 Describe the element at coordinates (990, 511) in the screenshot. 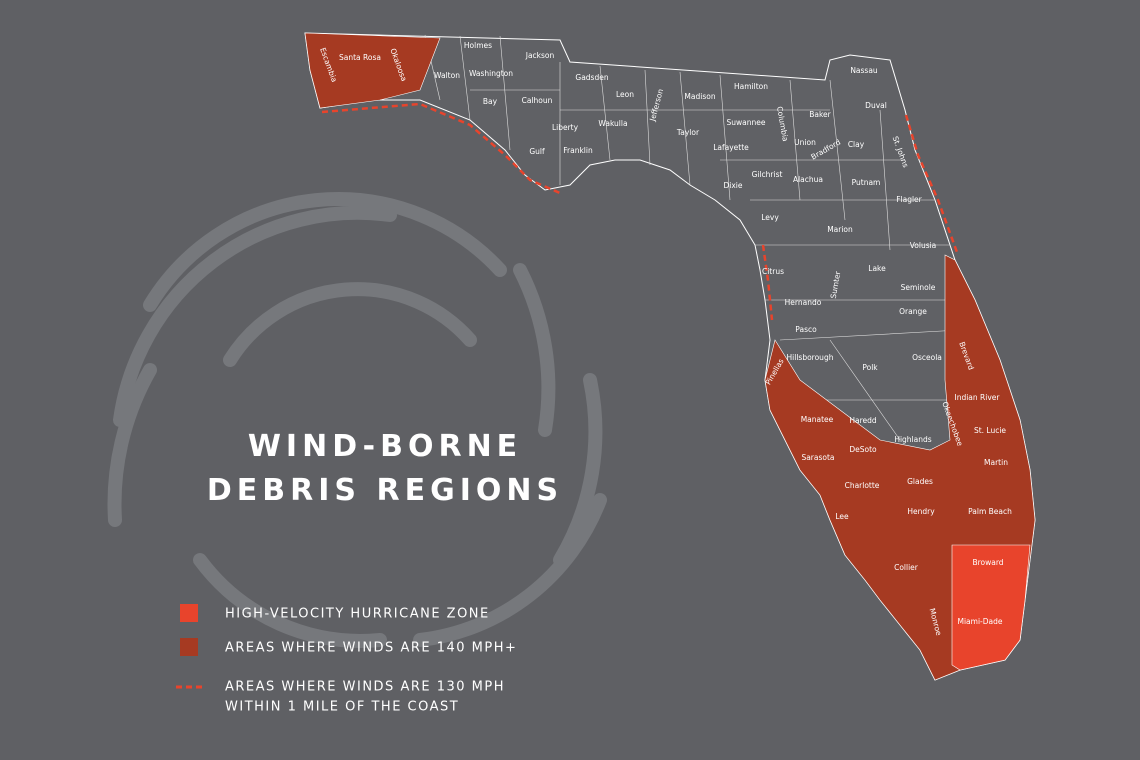

I see `county-label: Palm Beach` at that location.